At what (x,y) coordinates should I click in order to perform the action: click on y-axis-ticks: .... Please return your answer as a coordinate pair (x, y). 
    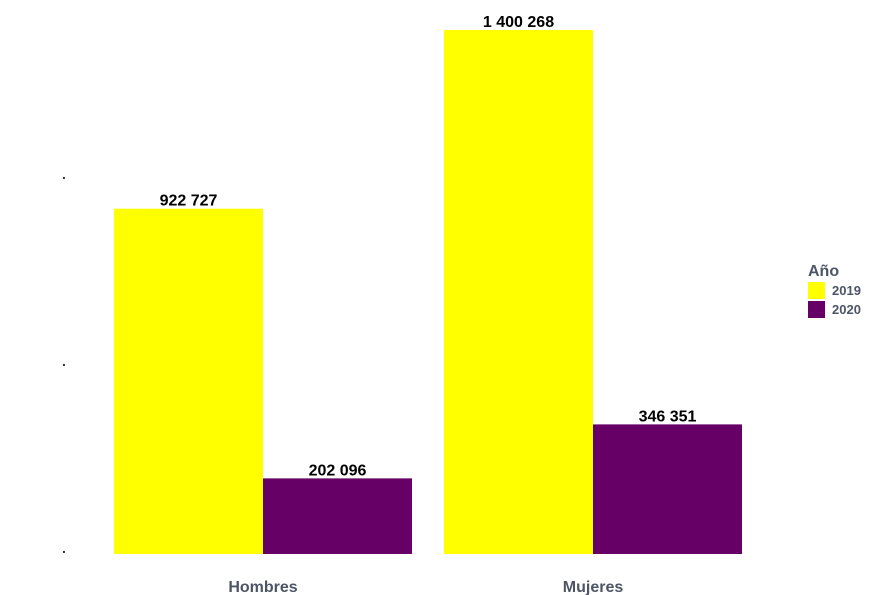
    Looking at the image, I should click on (64, 361).